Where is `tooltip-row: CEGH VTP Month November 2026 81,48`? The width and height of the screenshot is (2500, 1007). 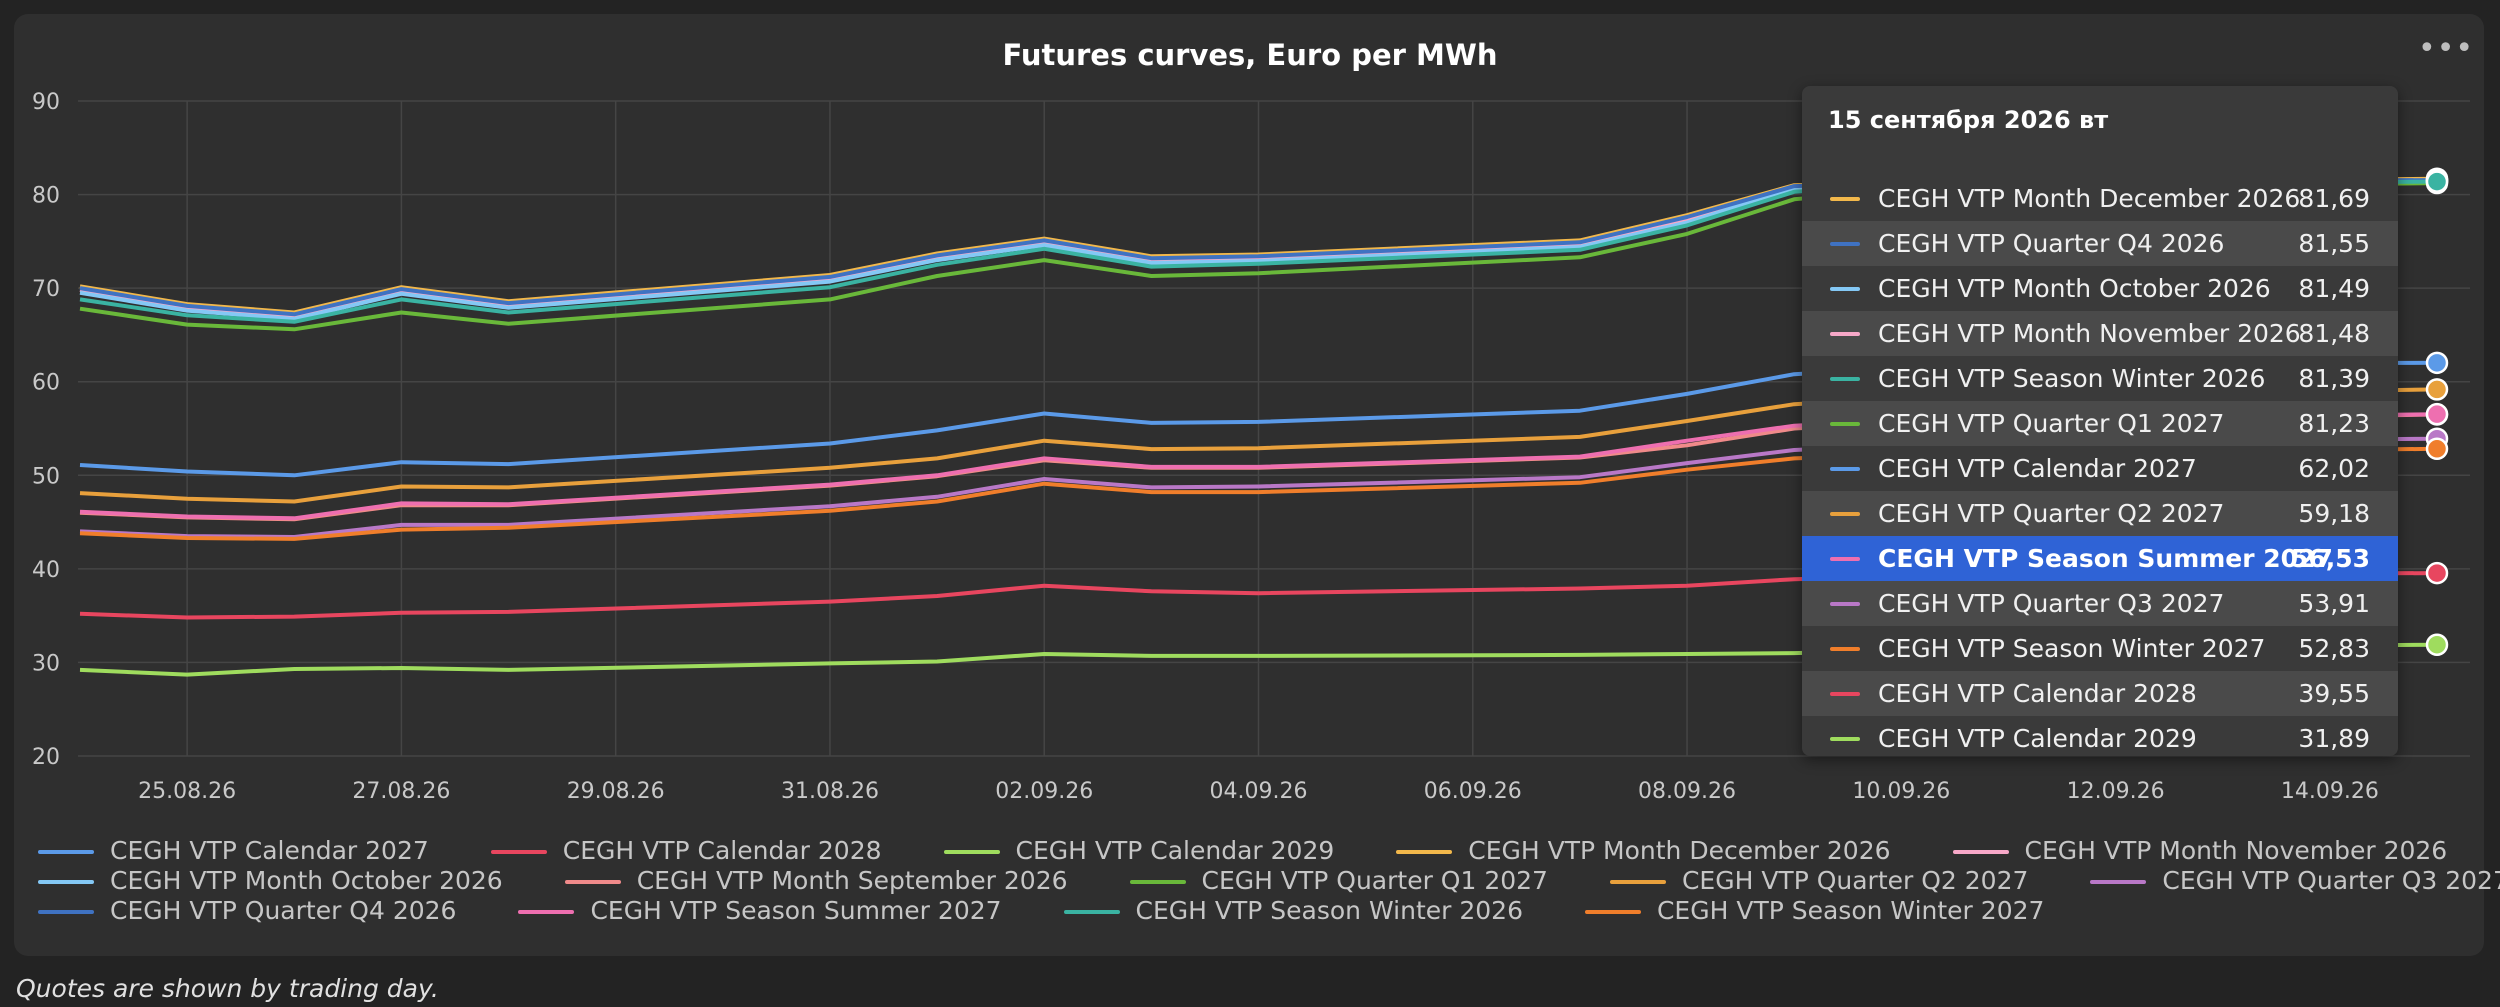
tooltip-row: CEGH VTP Month November 2026 81,48 is located at coordinates (2100, 333).